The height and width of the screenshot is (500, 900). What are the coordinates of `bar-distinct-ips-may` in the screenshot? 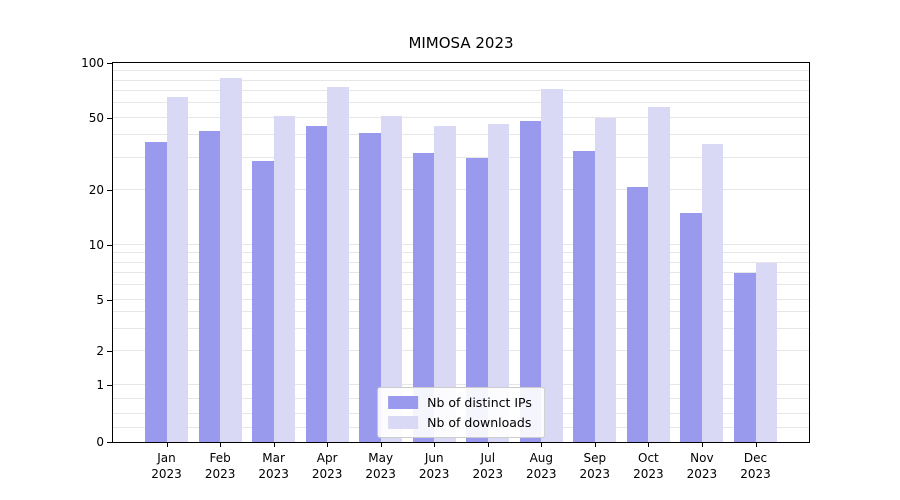 It's located at (370, 287).